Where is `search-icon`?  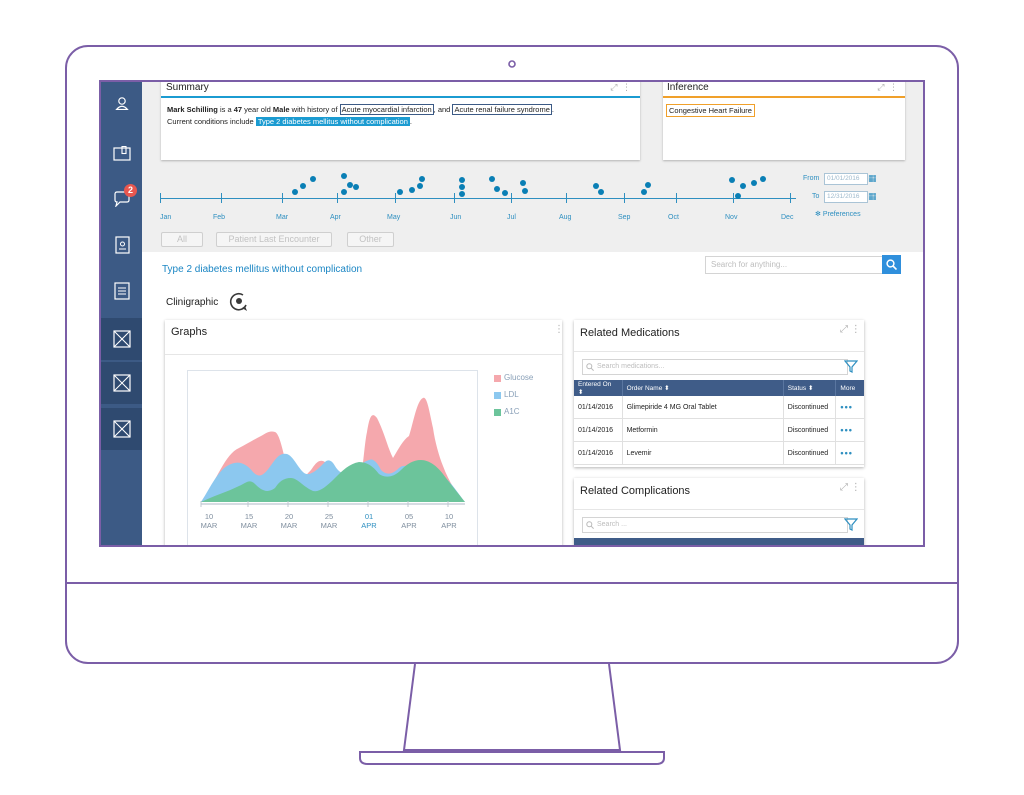 search-icon is located at coordinates (891, 264).